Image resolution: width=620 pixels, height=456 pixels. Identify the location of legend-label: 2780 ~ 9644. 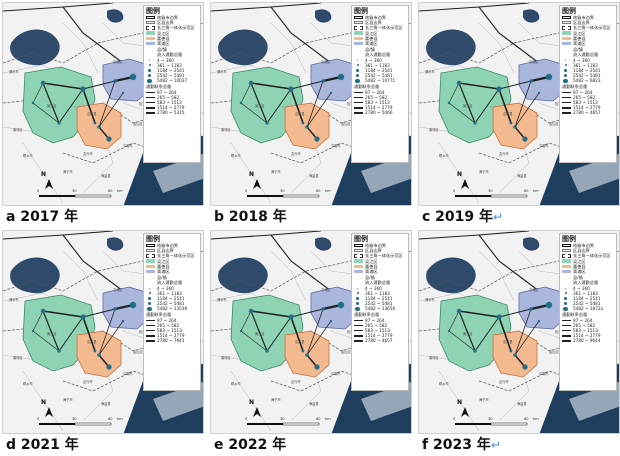
(587, 341).